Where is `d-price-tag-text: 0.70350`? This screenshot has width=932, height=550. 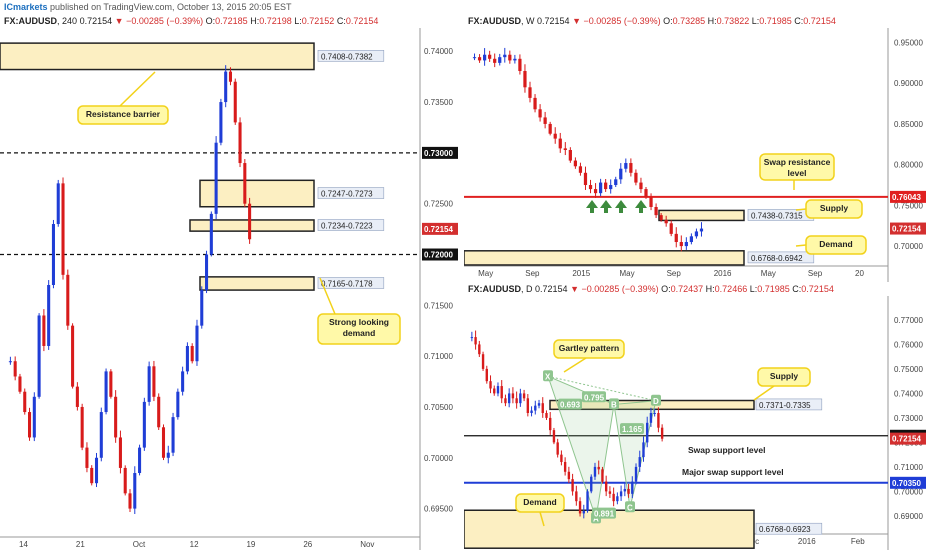
d-price-tag-text: 0.70350 is located at coordinates (906, 483).